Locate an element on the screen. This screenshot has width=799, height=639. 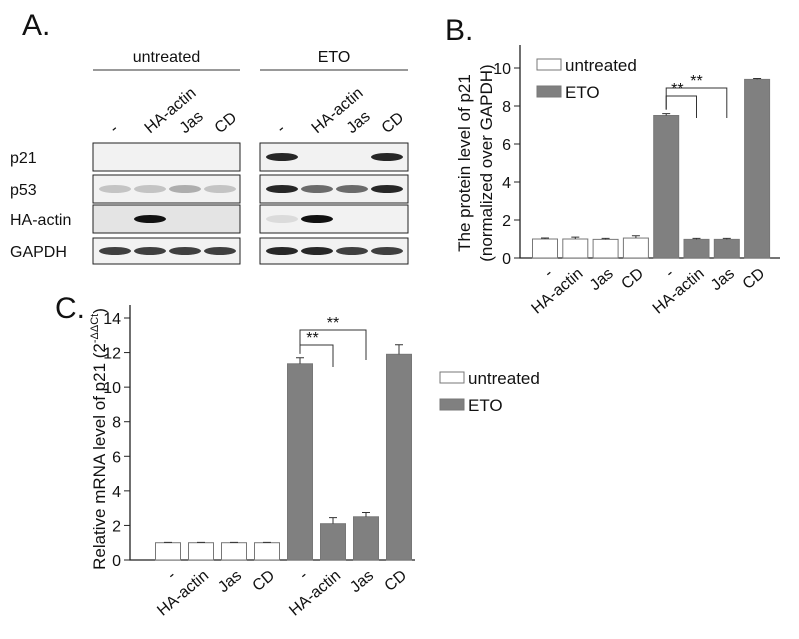
panel-label: A. is located at coordinates (36, 25).